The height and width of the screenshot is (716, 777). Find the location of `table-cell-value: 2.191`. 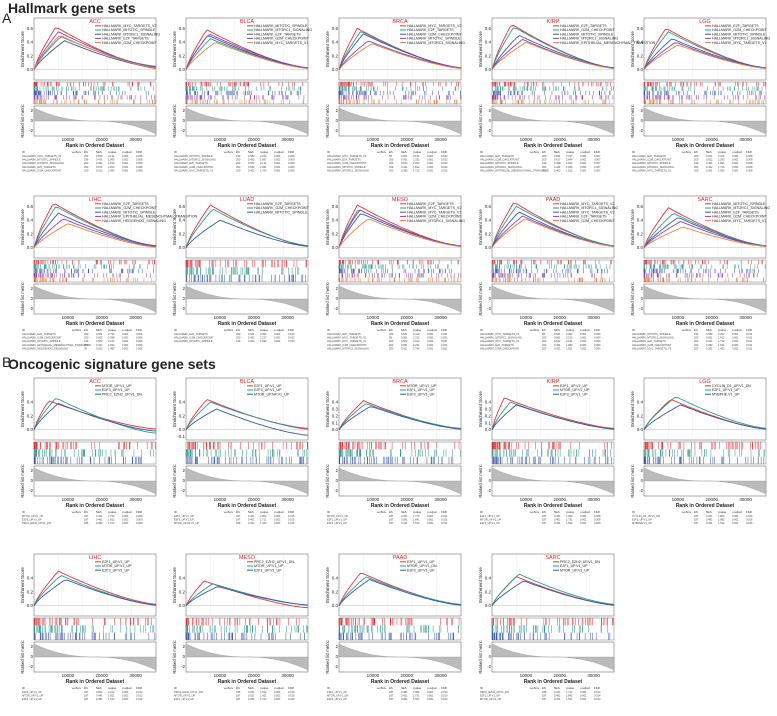

table-cell-value: 2.191 is located at coordinates (569, 341).